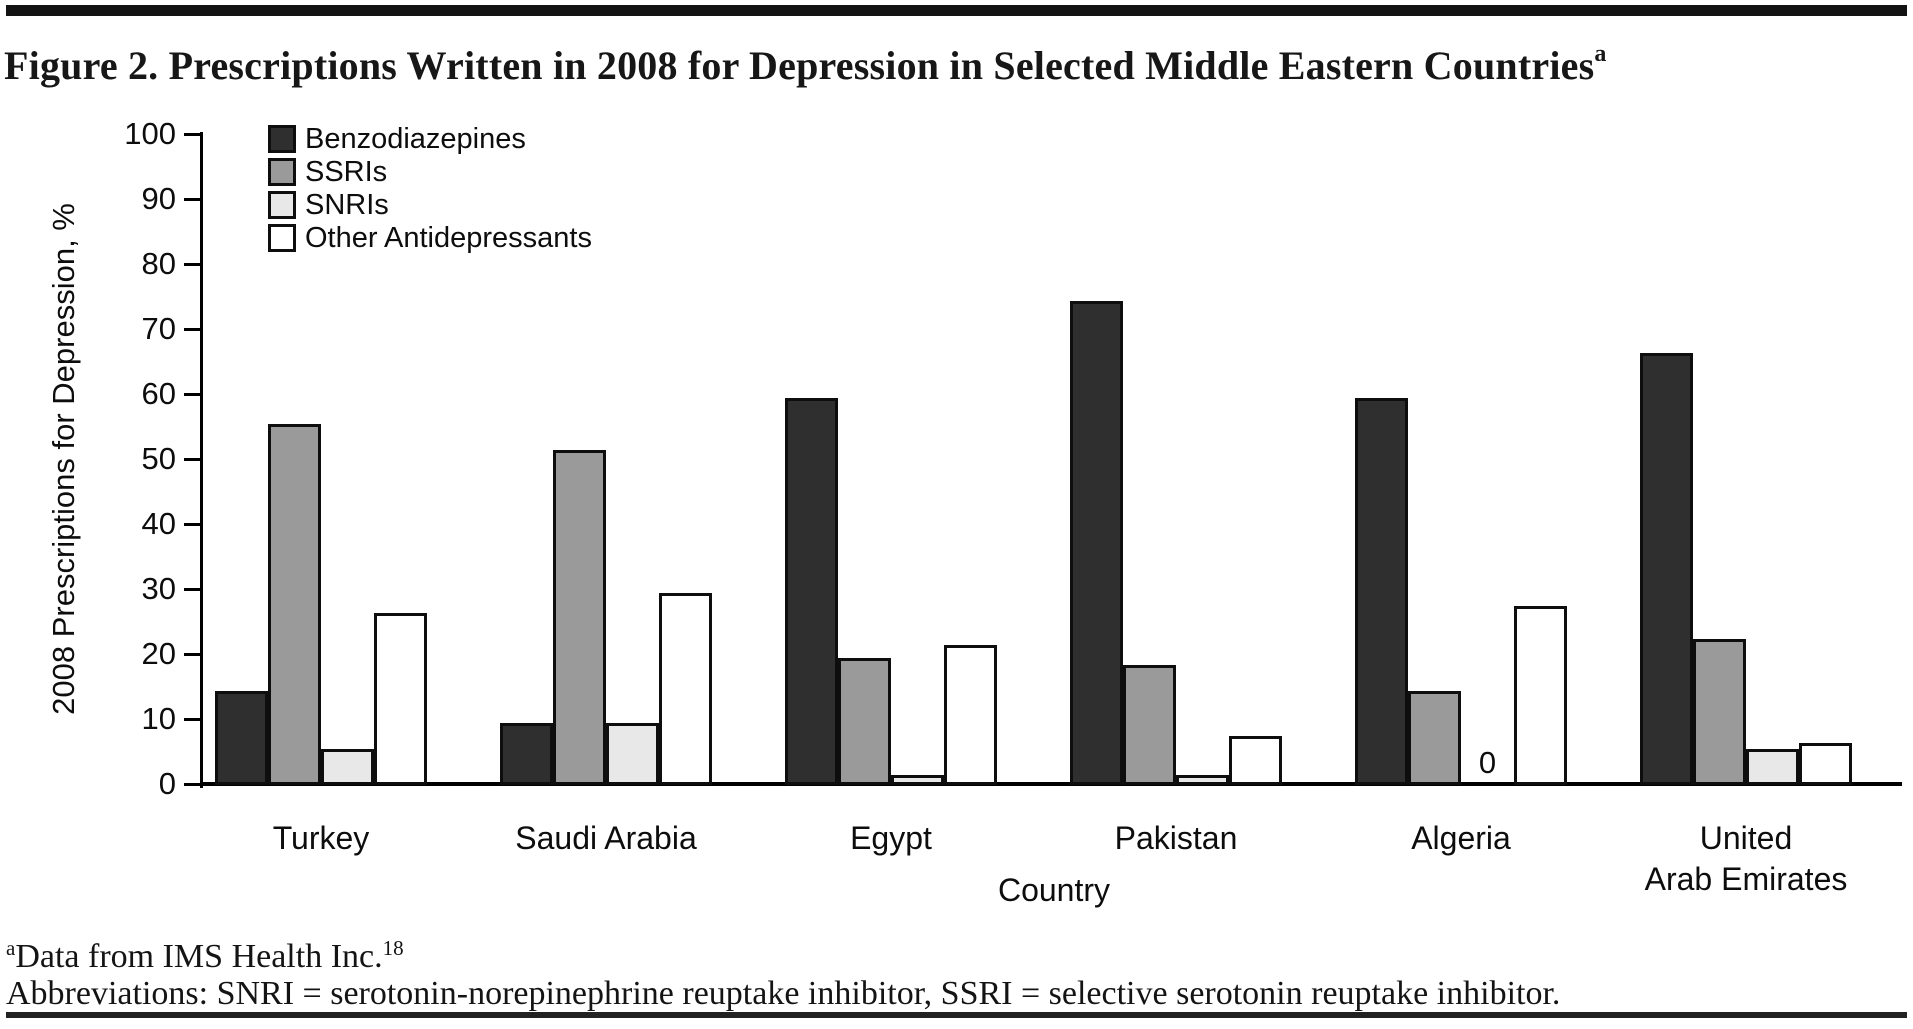 This screenshot has width=1913, height=1029. Describe the element at coordinates (1149, 725) in the screenshot. I see `bar-ssris-pakistan` at that location.